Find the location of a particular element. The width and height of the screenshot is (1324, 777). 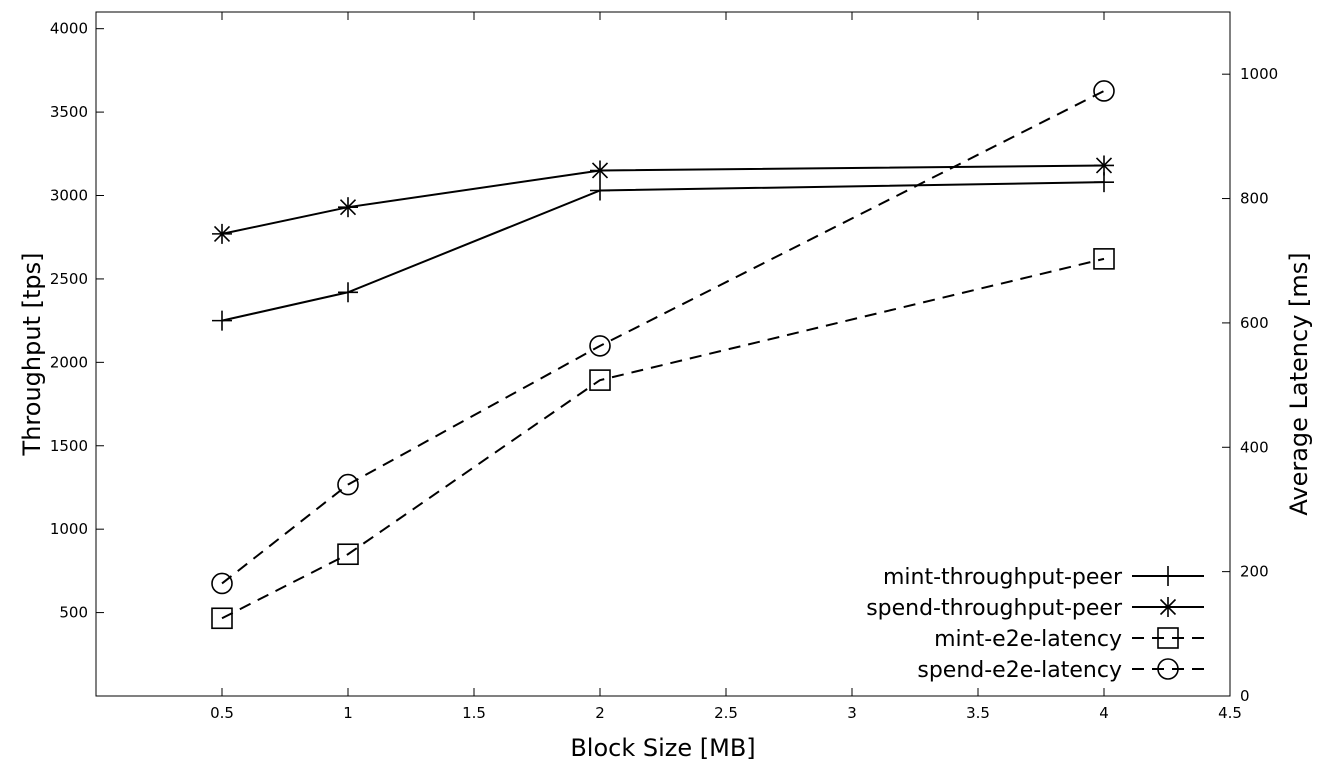

legend-label: spend-e2e-latency is located at coordinates (1019, 670).